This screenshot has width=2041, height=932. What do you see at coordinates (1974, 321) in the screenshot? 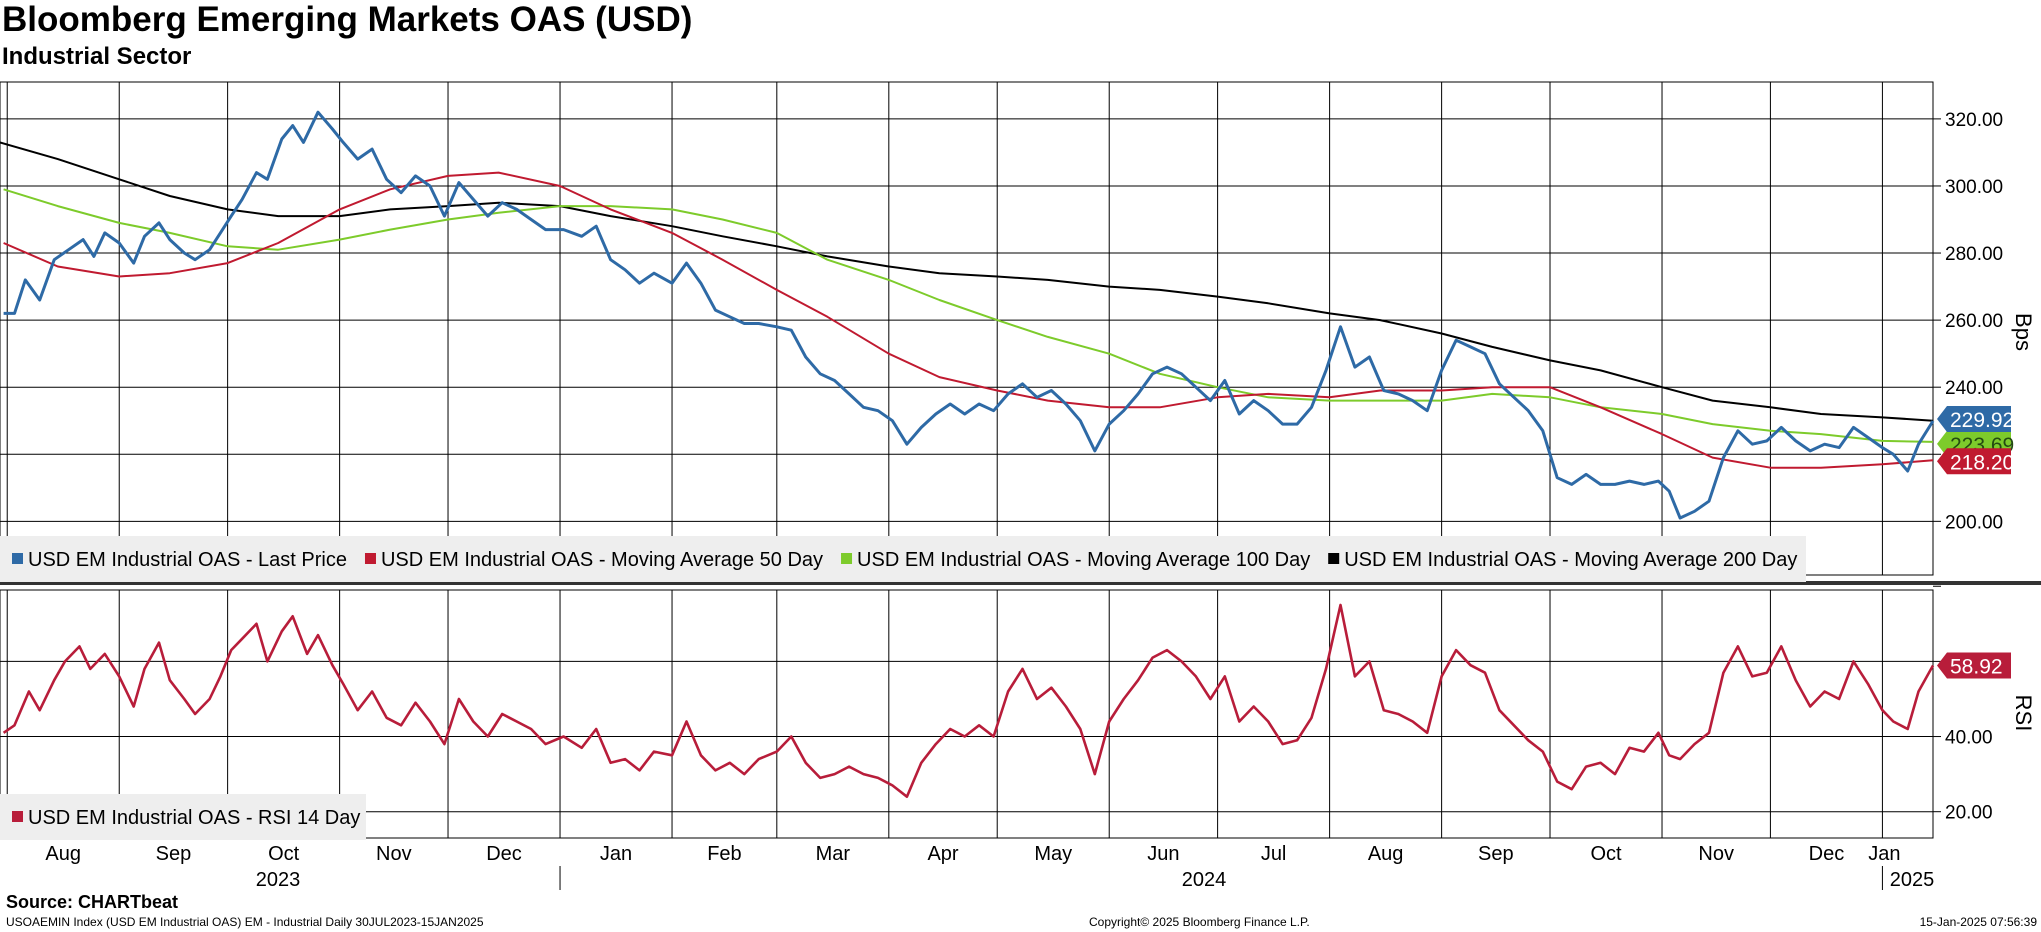
I see `y-tick-label: 260.00` at bounding box center [1974, 321].